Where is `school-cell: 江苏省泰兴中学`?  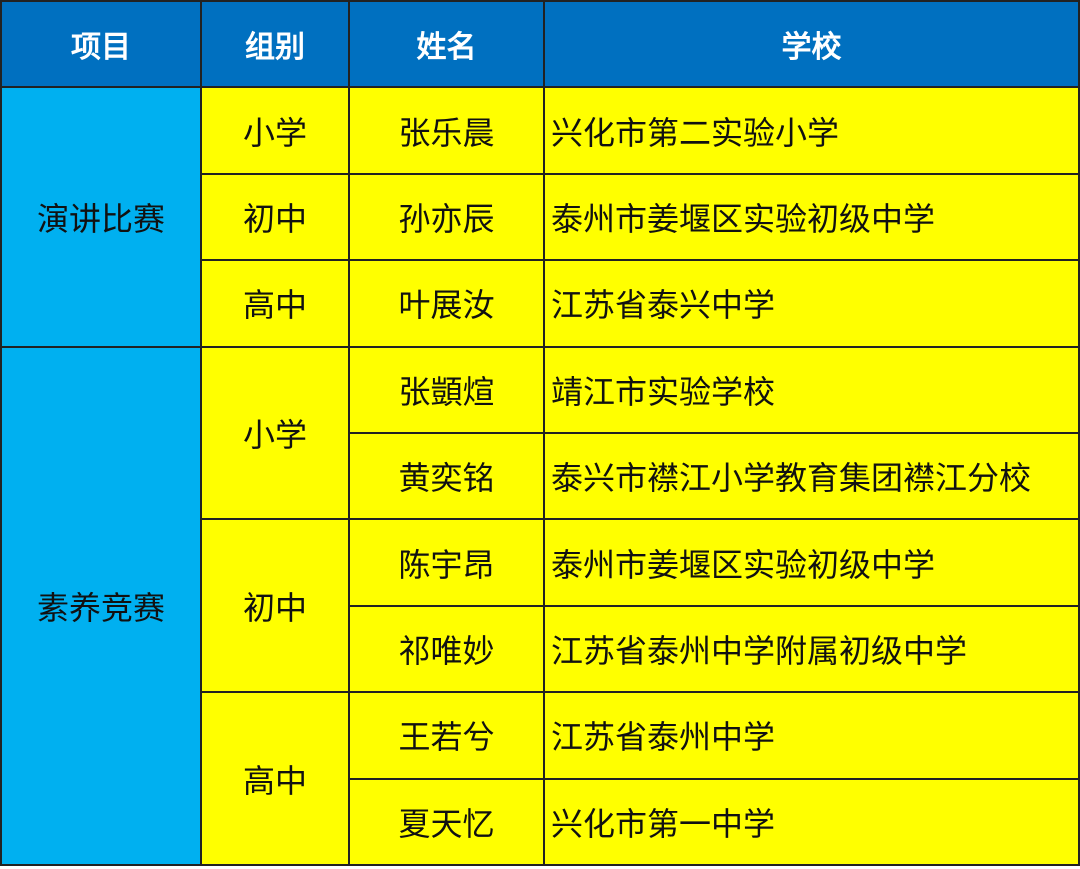
school-cell: 江苏省泰兴中学 is located at coordinates (812, 304).